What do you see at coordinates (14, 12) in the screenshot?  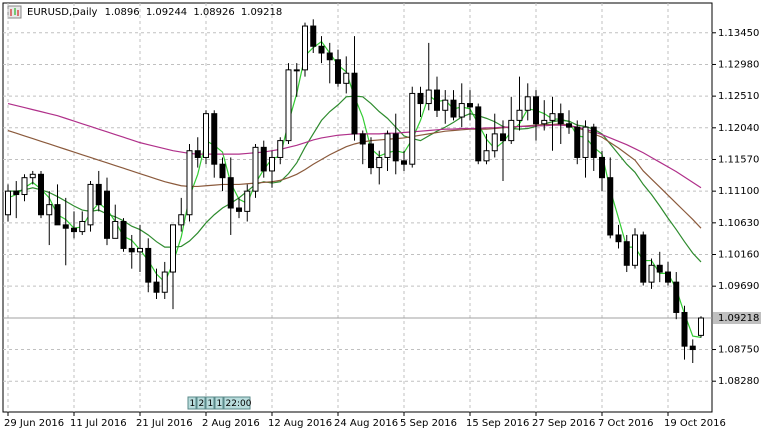 I see `symbol-icon` at bounding box center [14, 12].